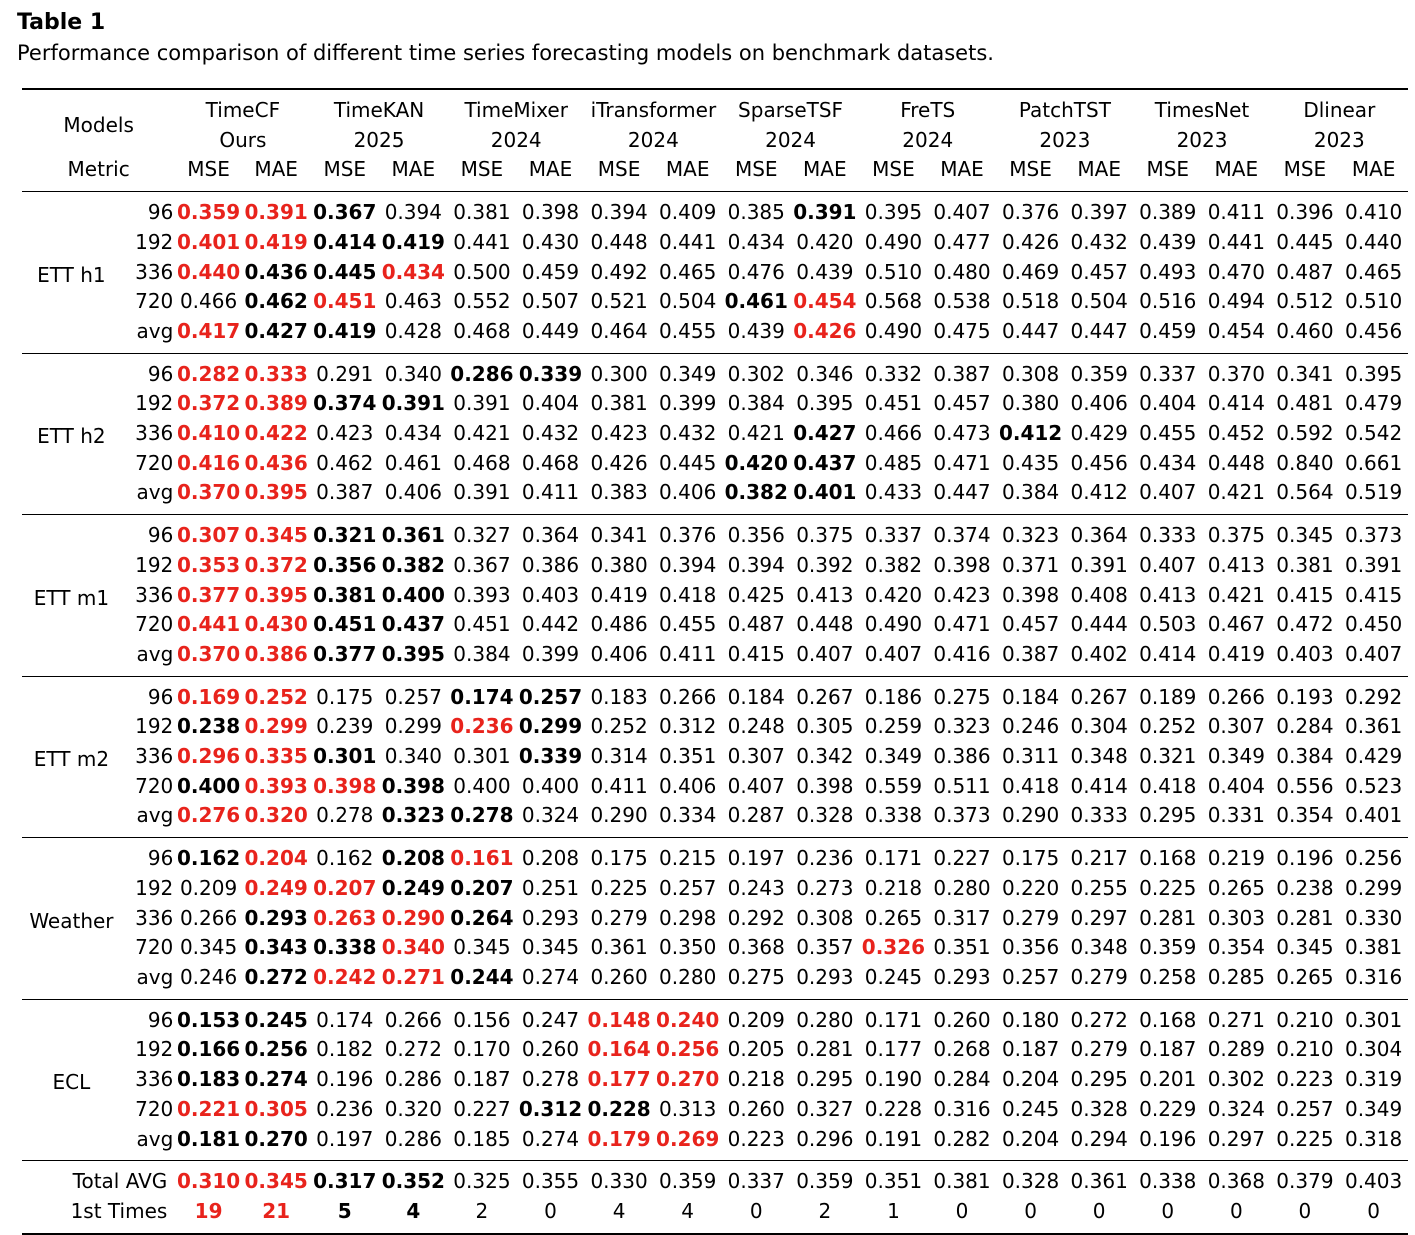 The height and width of the screenshot is (1235, 1415). I want to click on value-cell: 0.298, so click(688, 917).